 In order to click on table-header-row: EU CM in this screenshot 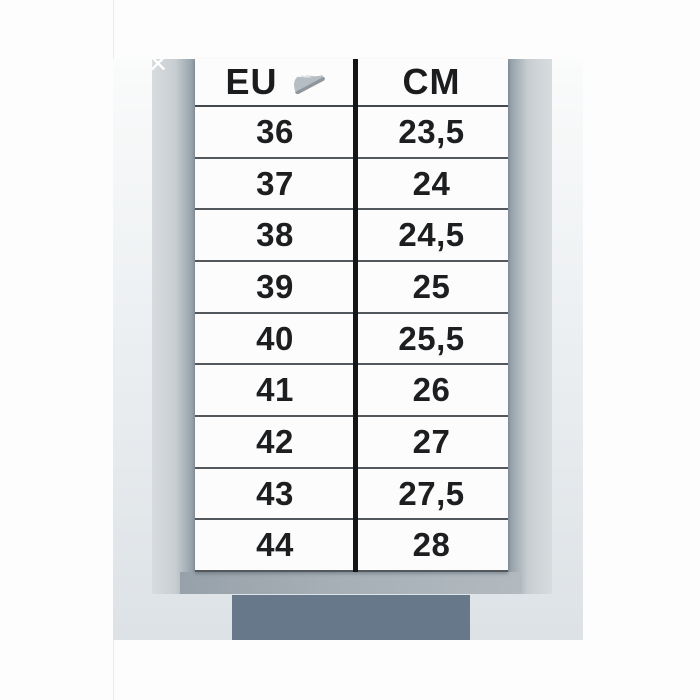, I will do `click(351, 83)`.